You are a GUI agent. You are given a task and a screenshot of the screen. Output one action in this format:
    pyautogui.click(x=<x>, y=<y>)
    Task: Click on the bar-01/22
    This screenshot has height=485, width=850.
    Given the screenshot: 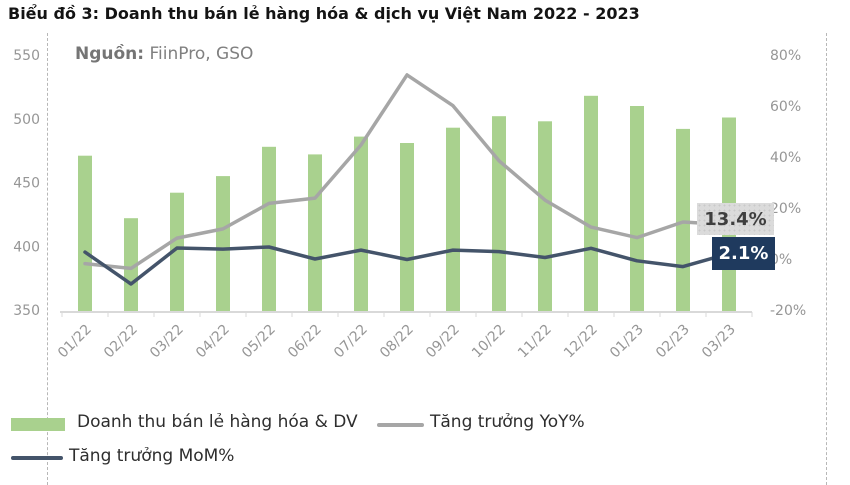 What is the action you would take?
    pyautogui.click(x=85, y=233)
    